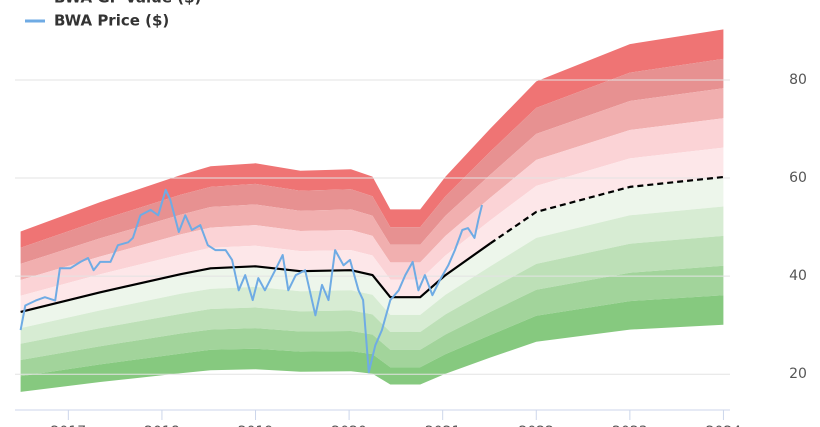 This screenshot has width=820, height=427. Describe the element at coordinates (724, 425) in the screenshot. I see `x-tick-label: 2024` at that location.